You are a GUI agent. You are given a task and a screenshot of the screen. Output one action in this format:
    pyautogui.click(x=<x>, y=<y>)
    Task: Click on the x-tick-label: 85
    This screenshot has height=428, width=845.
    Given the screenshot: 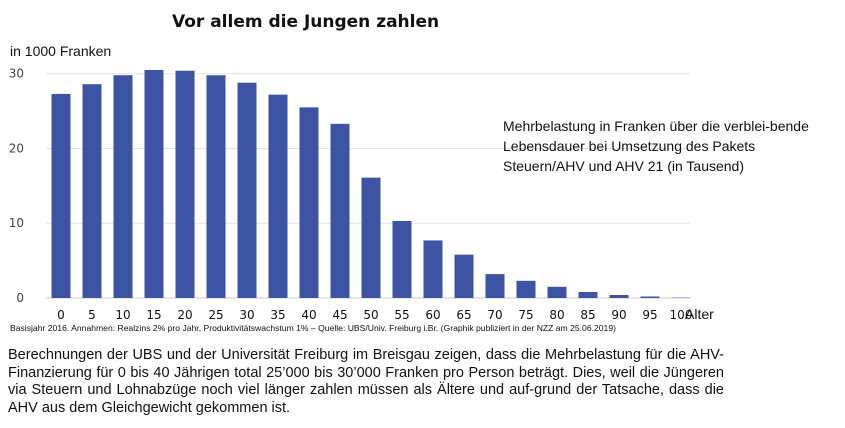 What is the action you would take?
    pyautogui.click(x=587, y=315)
    